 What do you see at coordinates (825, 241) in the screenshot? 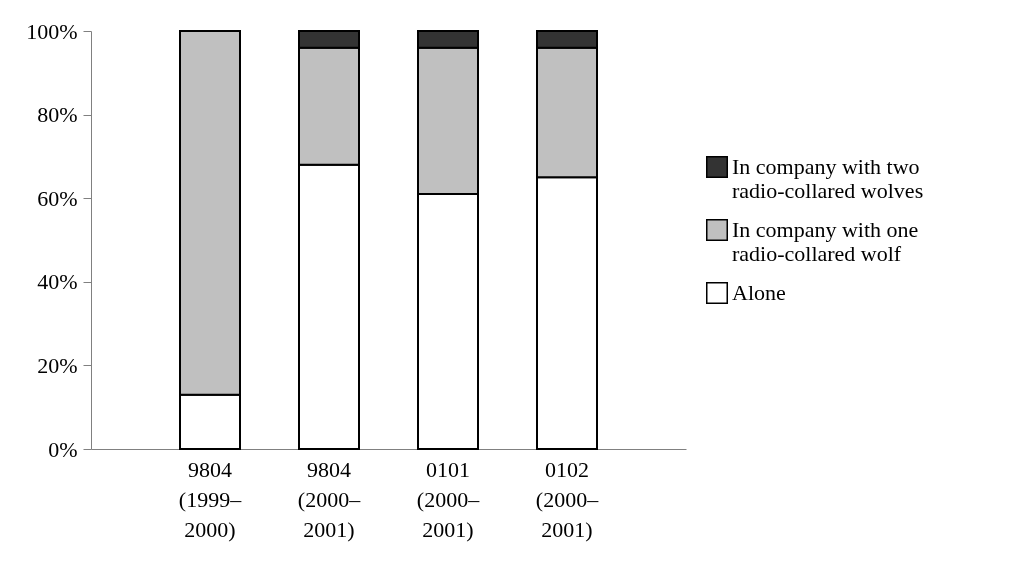
I see `legend-label: In company with one radio-collared wolf` at bounding box center [825, 241].